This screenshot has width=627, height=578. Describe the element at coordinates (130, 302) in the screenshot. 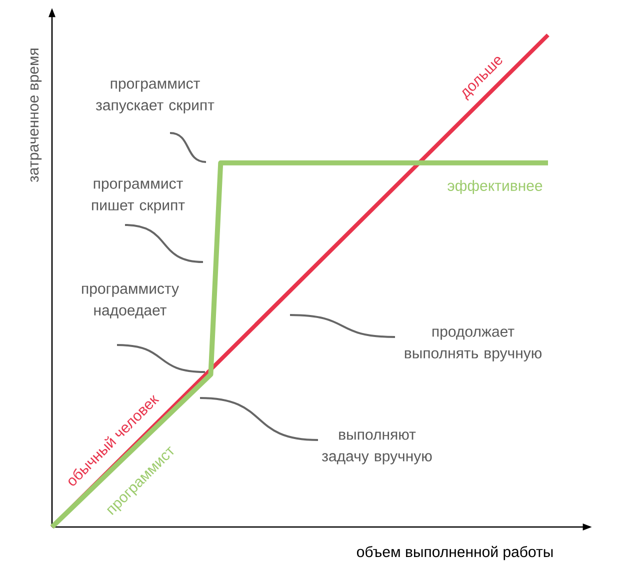

I see `annotation: программисту надоедает` at that location.